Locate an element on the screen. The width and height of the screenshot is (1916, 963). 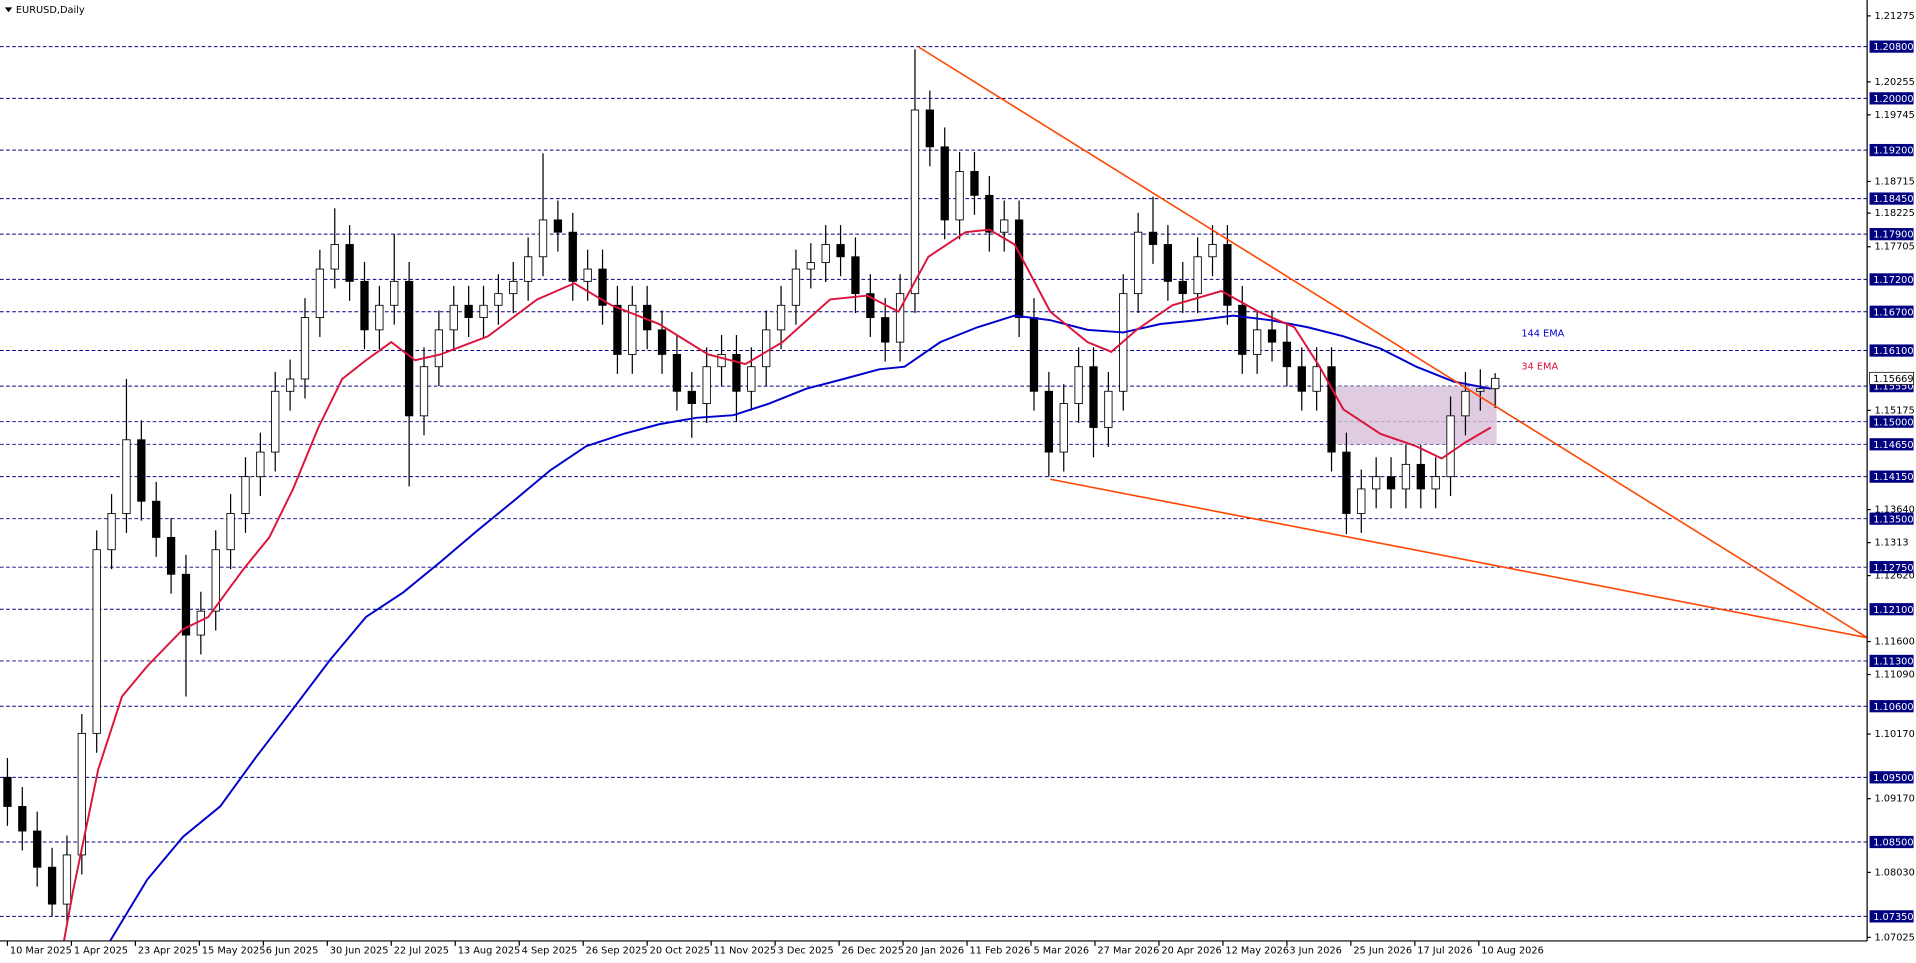
x-tick-label: 11 Nov 2025 is located at coordinates (745, 951).